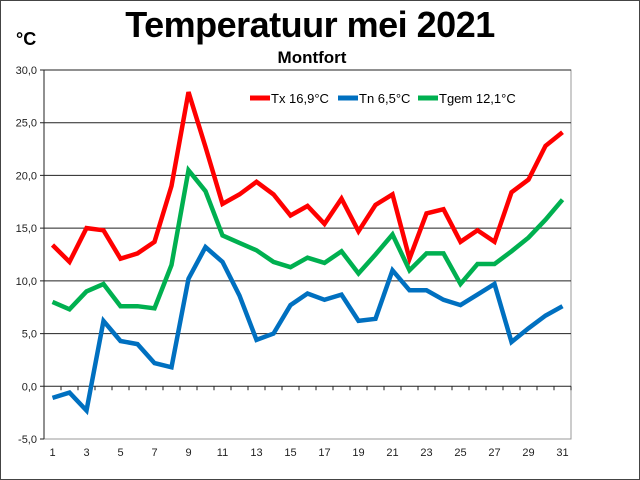 This screenshot has width=640, height=480. Describe the element at coordinates (154, 453) in the screenshot. I see `x-tick-label: 7` at that location.